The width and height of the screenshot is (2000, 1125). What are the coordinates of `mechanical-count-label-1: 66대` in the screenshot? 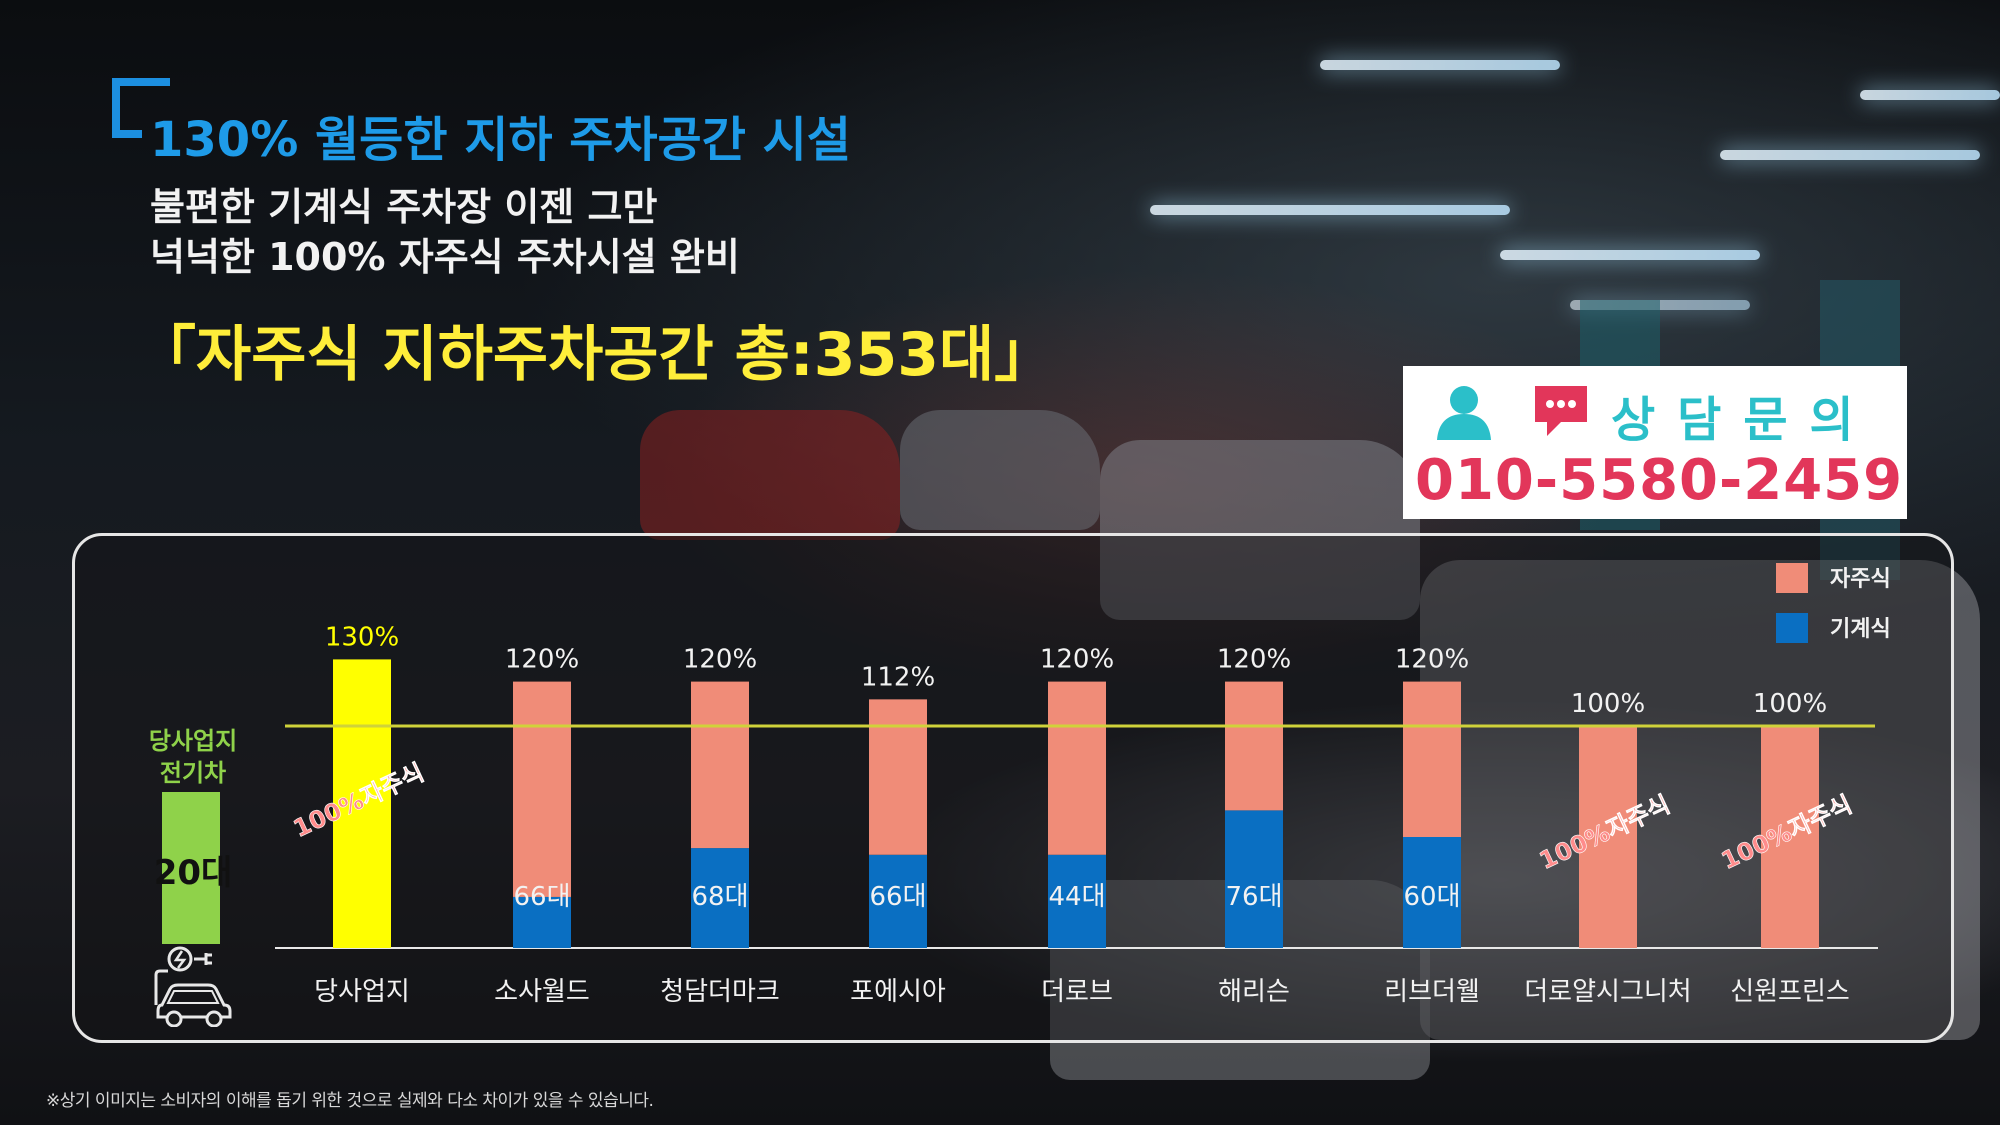 It's located at (541, 897).